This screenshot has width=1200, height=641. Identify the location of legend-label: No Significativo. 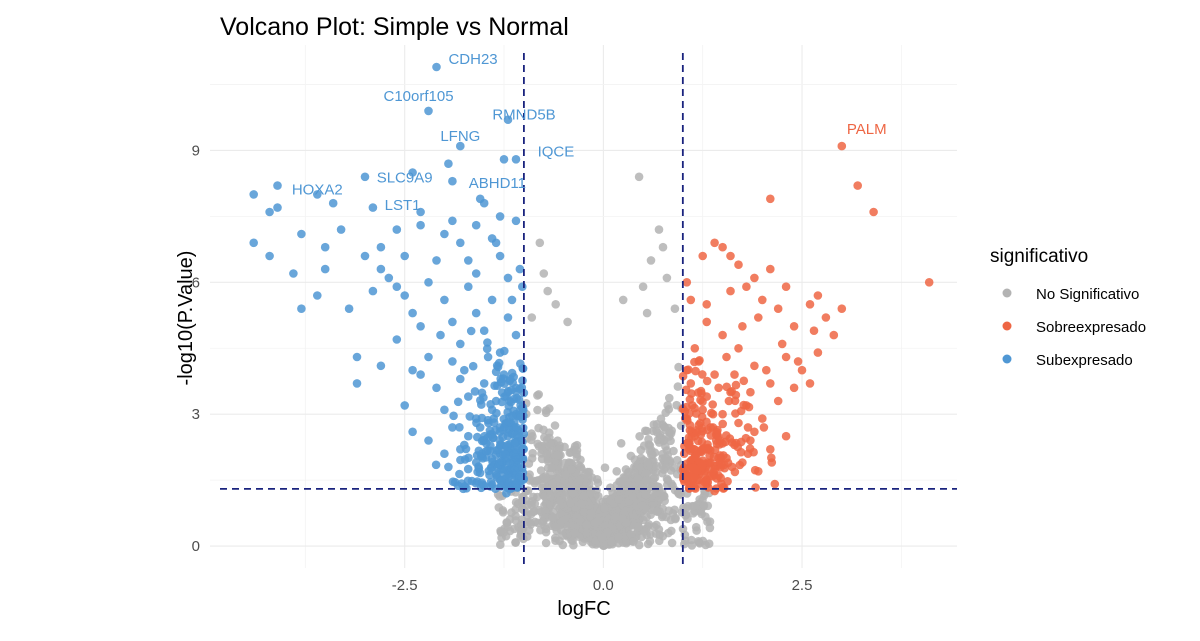
(1087, 294).